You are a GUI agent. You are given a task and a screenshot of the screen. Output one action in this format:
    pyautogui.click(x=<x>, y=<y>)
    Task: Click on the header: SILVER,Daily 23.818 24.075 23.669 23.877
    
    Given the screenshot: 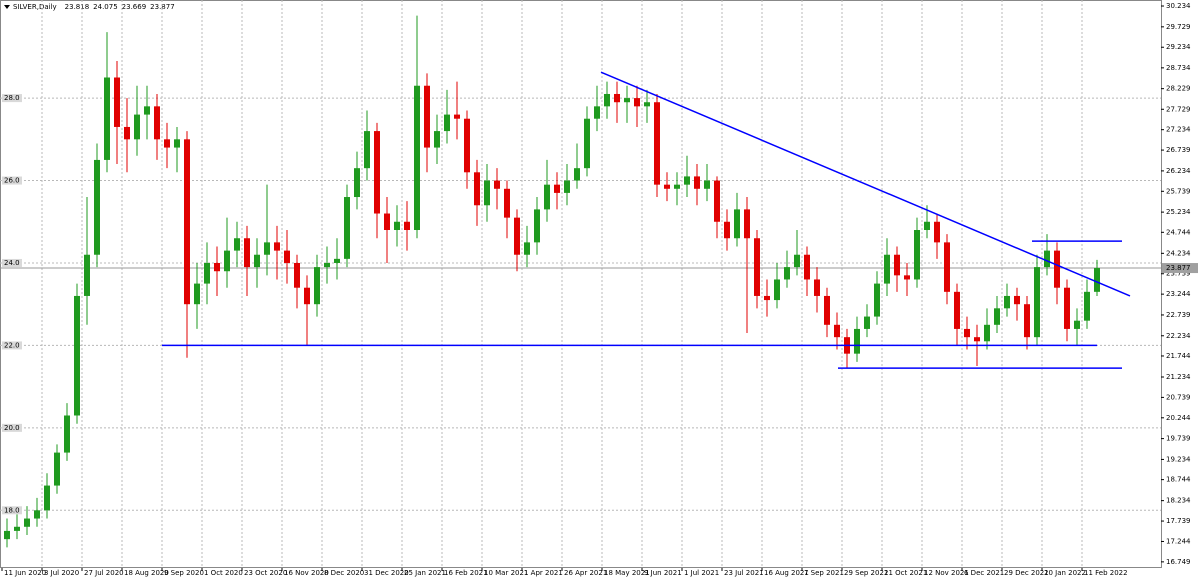 What is the action you would take?
    pyautogui.click(x=89, y=7)
    